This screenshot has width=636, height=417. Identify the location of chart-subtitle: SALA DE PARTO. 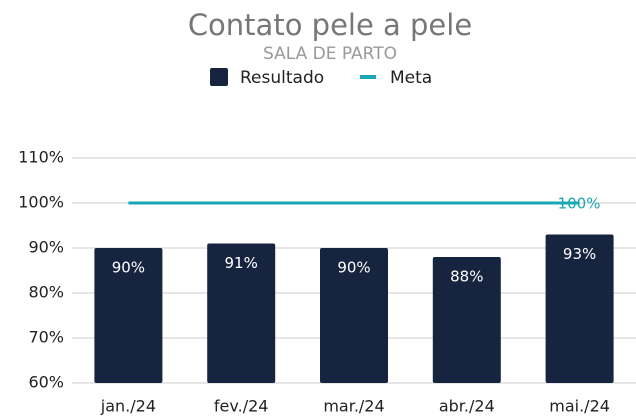
(330, 54).